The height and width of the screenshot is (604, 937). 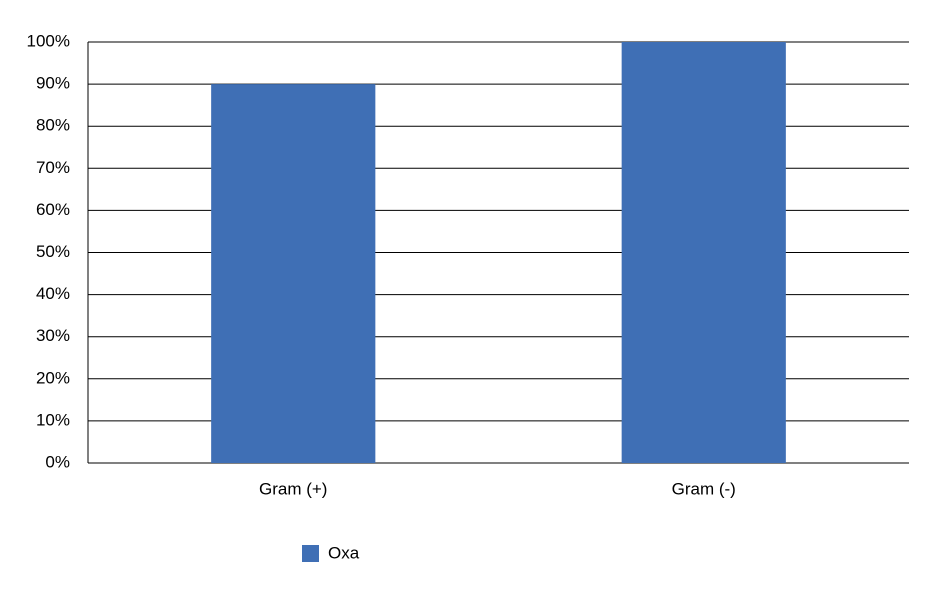 What do you see at coordinates (310, 553) in the screenshot?
I see `legend-swatch` at bounding box center [310, 553].